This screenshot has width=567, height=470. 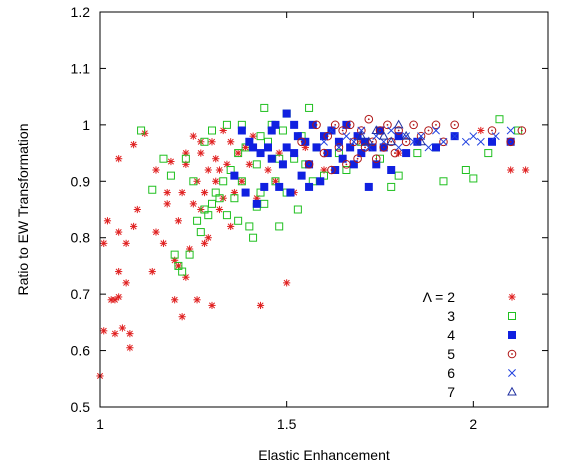 I want to click on y-tick-label: 0.8, so click(x=81, y=238).